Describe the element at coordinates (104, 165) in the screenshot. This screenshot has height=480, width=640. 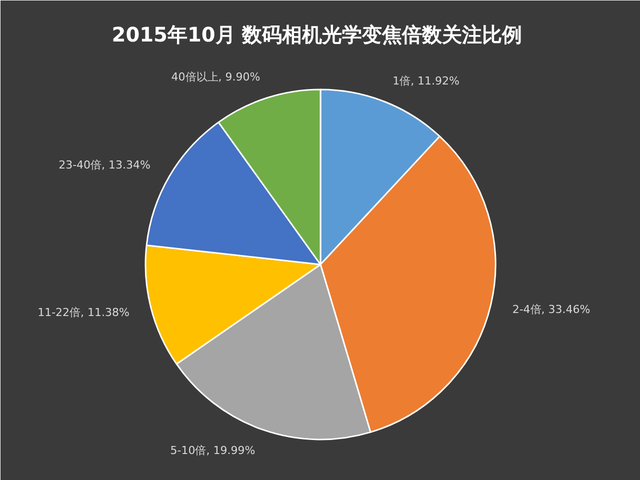
I see `slice-label: 23-40倍, 13.34%` at that location.